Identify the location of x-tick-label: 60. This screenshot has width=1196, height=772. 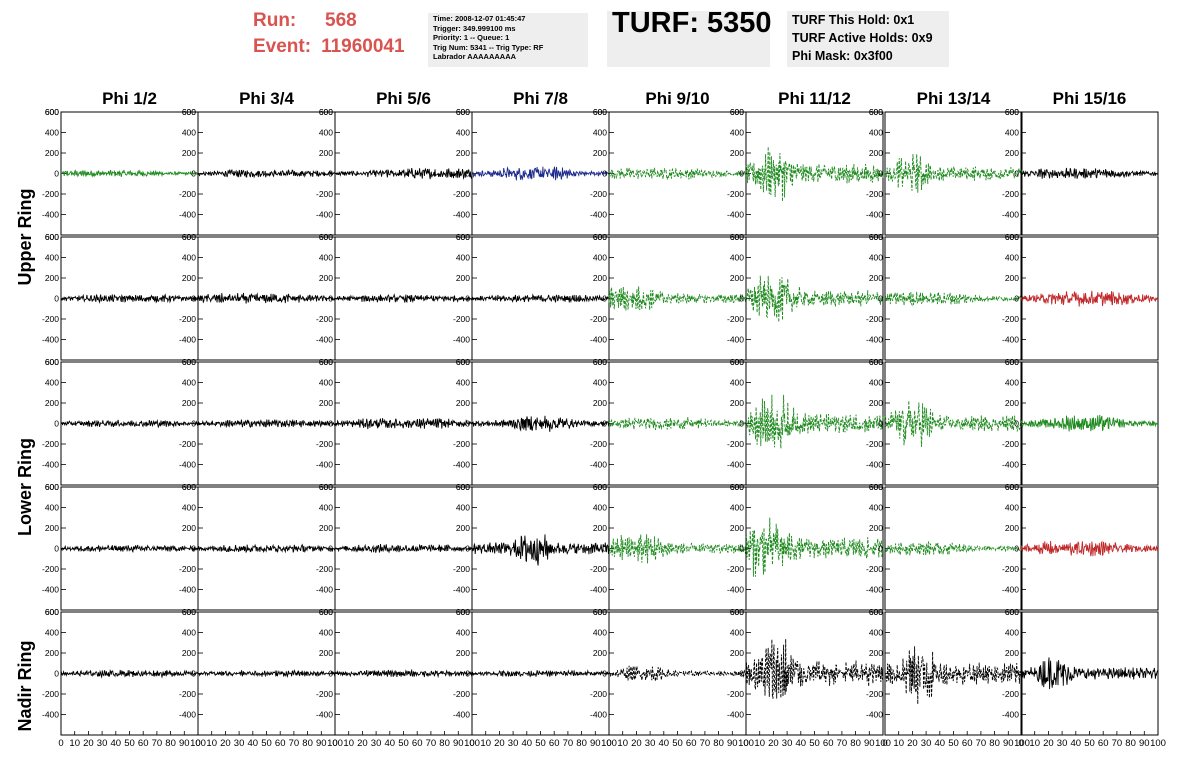
(691, 743).